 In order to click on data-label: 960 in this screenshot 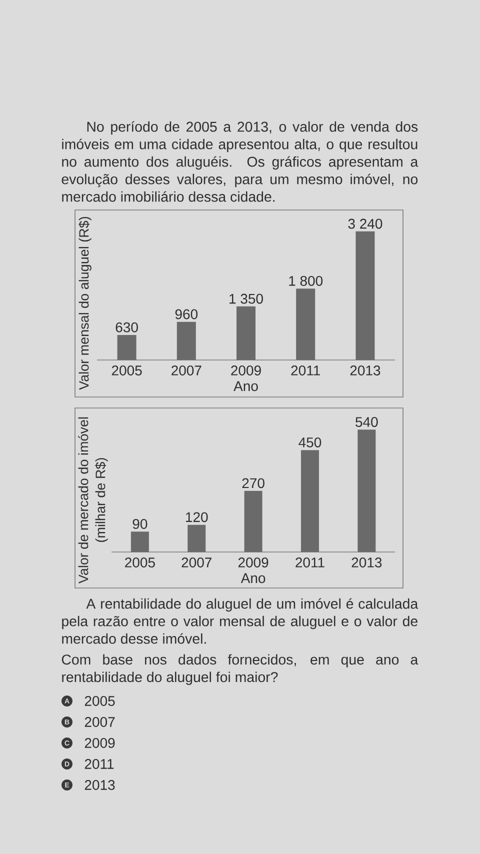, I will do `click(186, 314)`.